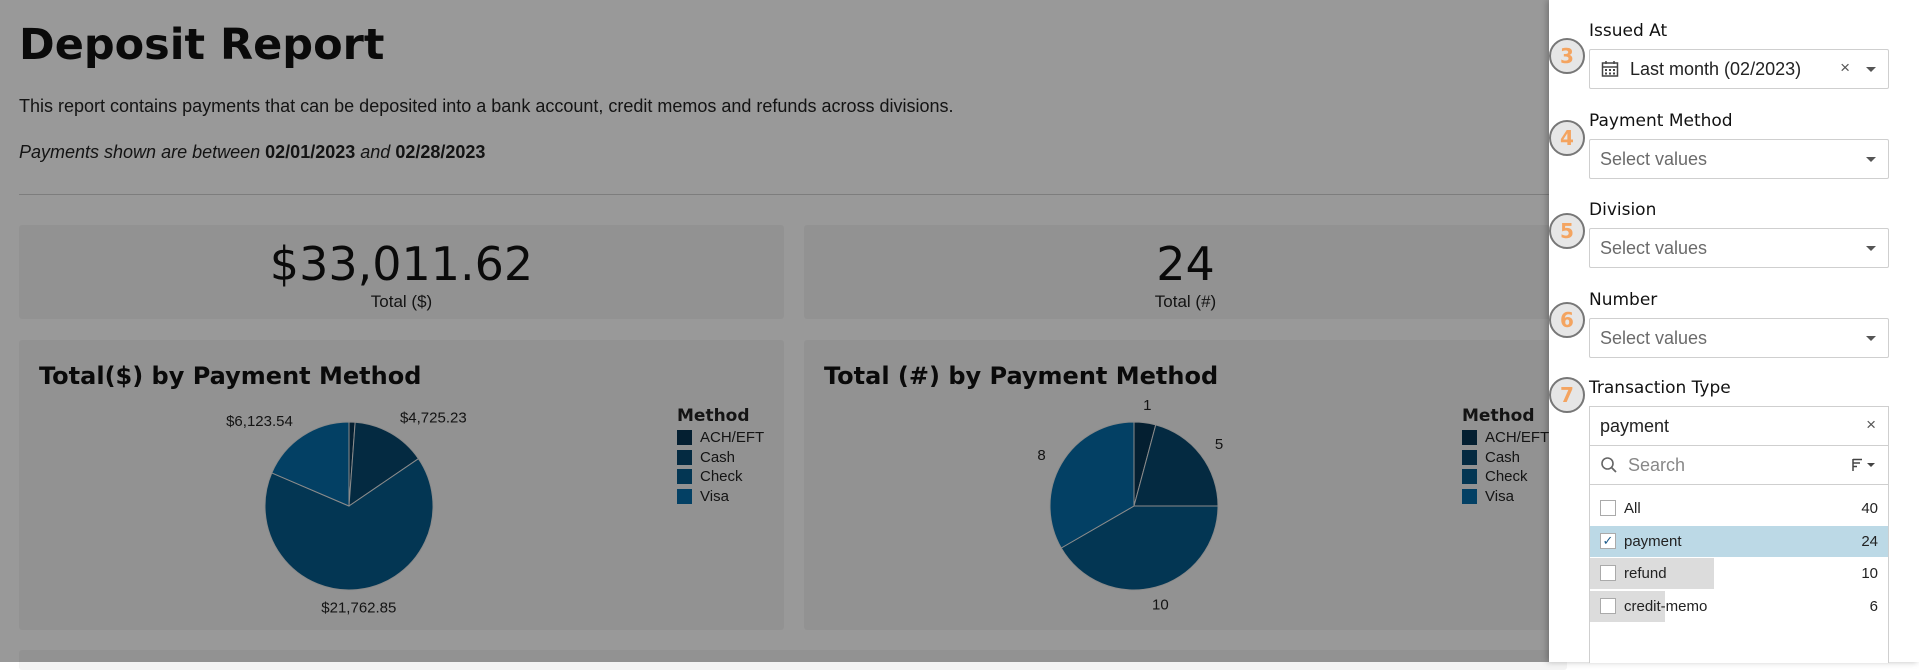 Image resolution: width=1919 pixels, height=670 pixels. I want to click on range-and: and, so click(375, 152).